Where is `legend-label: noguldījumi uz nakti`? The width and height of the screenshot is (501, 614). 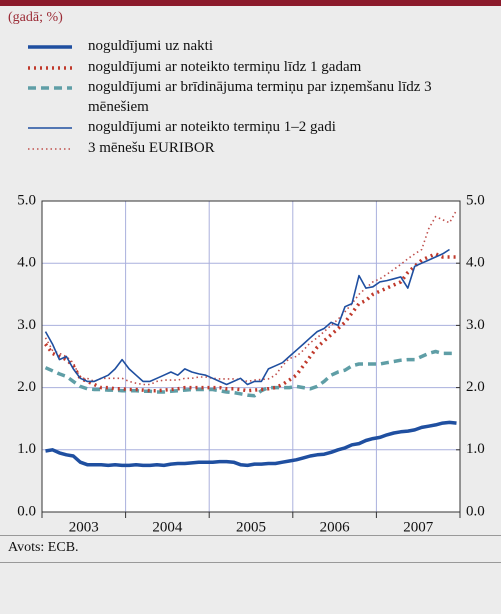 legend-label: noguldījumi uz nakti is located at coordinates (150, 46).